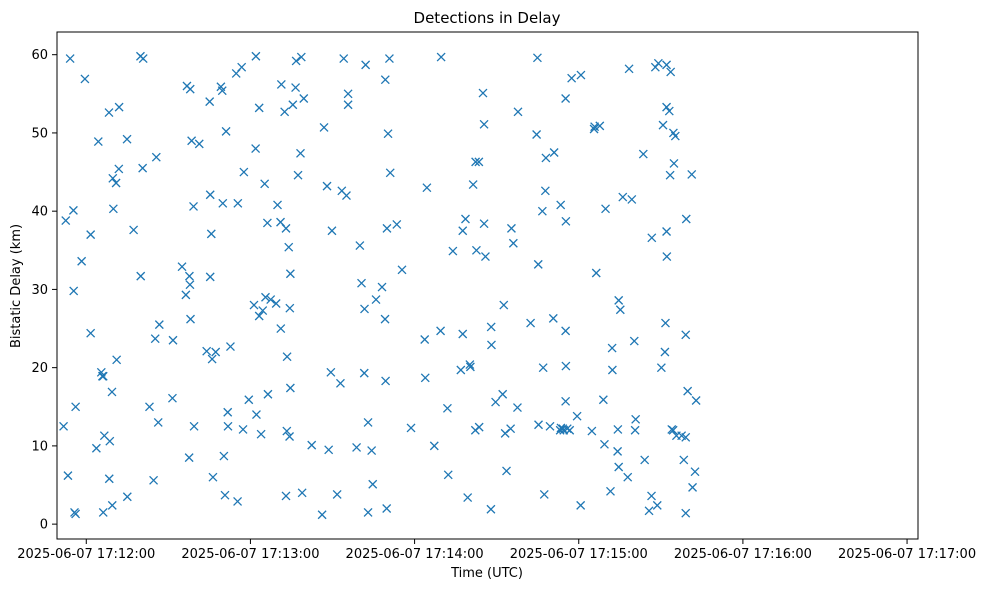  Describe the element at coordinates (39, 290) in the screenshot. I see `y-tick-label: 30` at that location.